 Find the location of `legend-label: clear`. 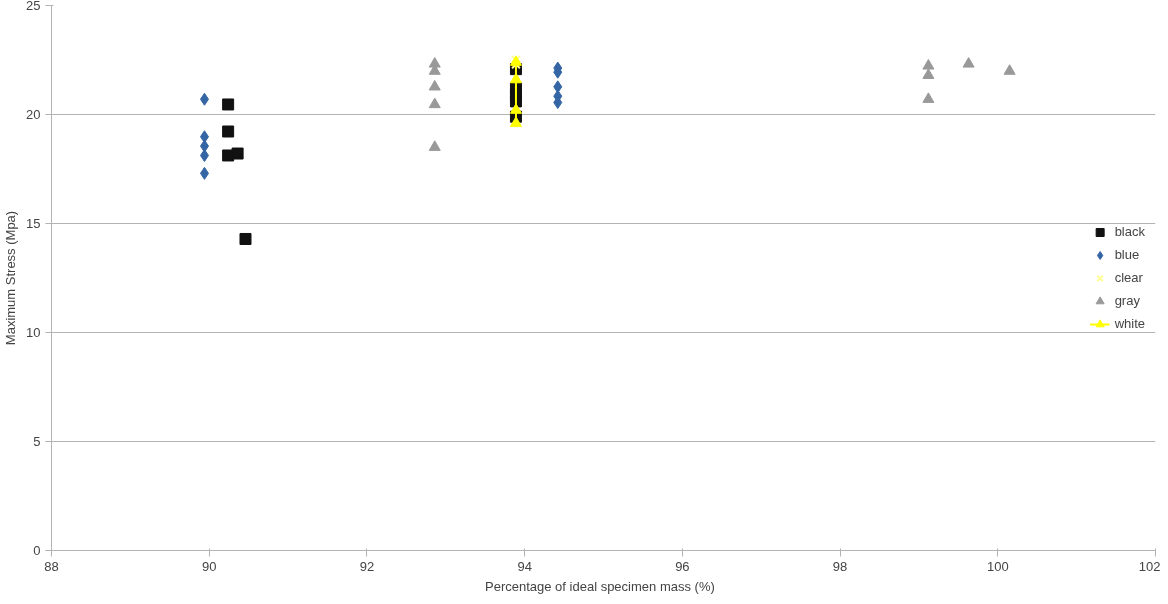

legend-label: clear is located at coordinates (1128, 277).